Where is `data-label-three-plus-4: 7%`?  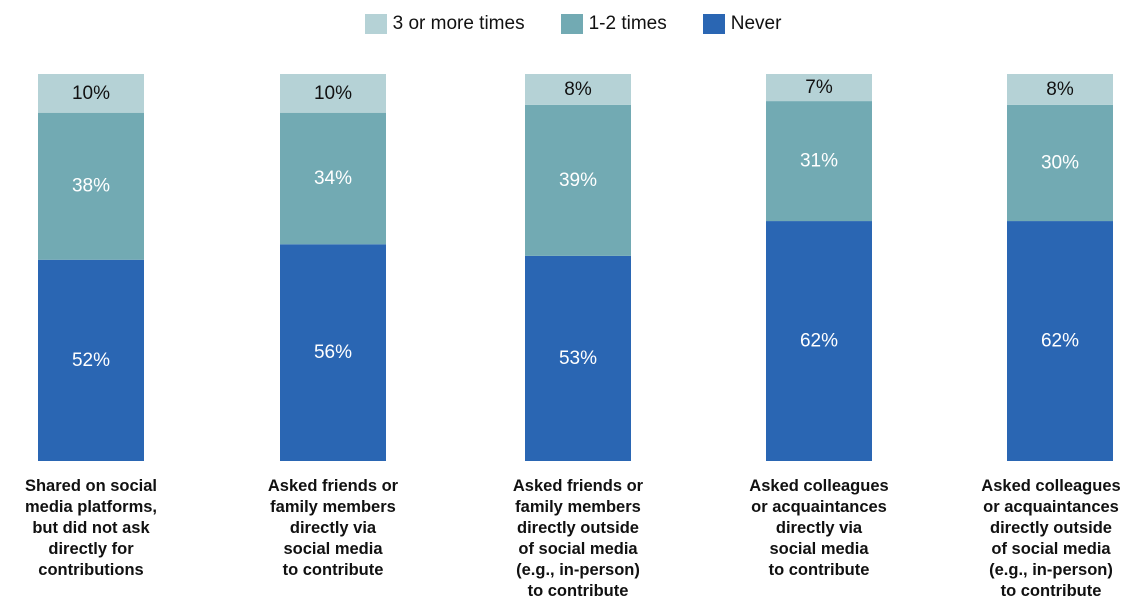 data-label-three-plus-4: 7% is located at coordinates (819, 87).